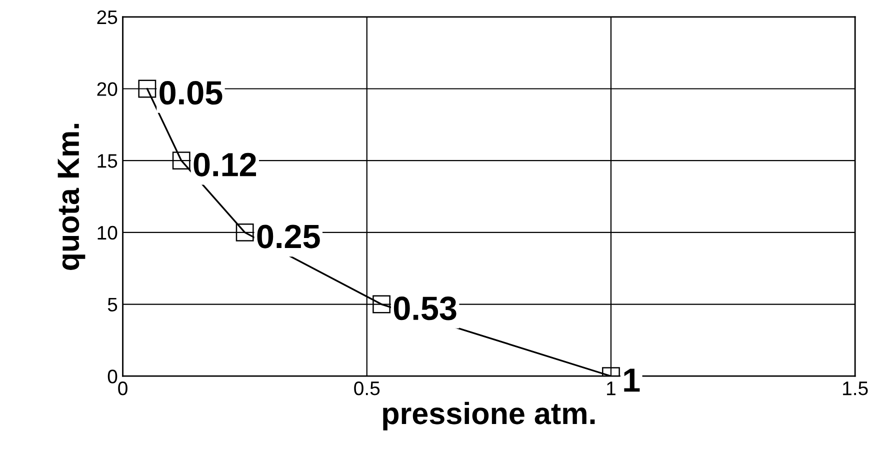 The width and height of the screenshot is (877, 457). Describe the element at coordinates (107, 17) in the screenshot. I see `y-tick-label: 25` at that location.